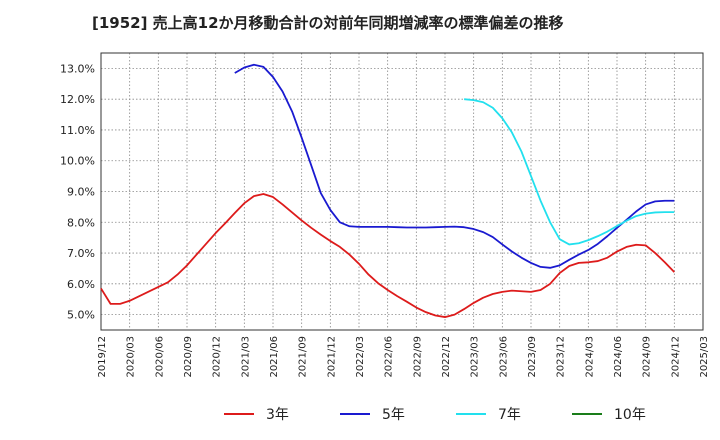 The width and height of the screenshot is (720, 440). Describe the element at coordinates (77, 130) in the screenshot. I see `y-tick-label: 11.0%` at that location.